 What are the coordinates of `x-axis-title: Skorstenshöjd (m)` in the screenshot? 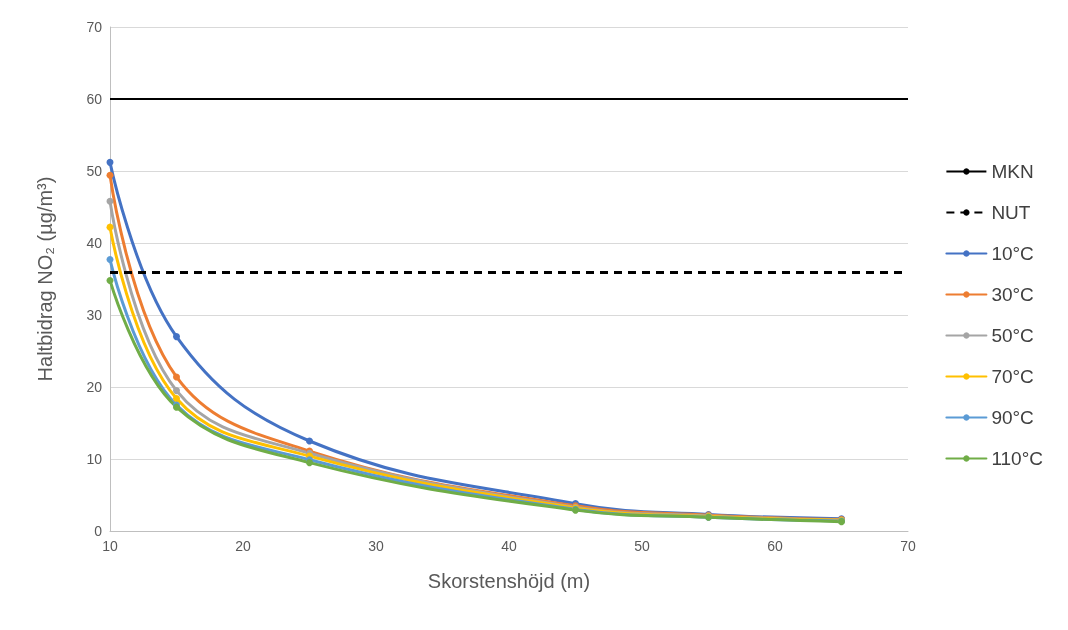 It's located at (509, 581).